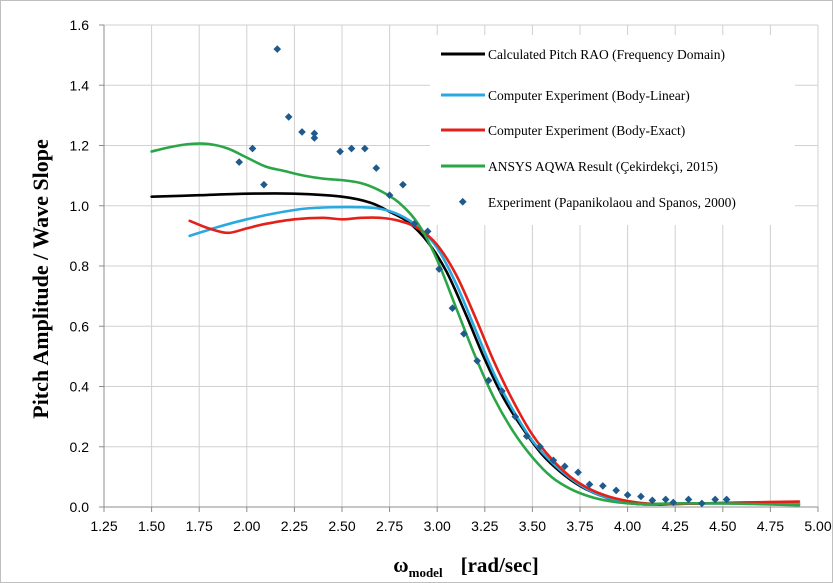 Image resolution: width=833 pixels, height=583 pixels. What do you see at coordinates (80, 266) in the screenshot?
I see `y-tick-label: 0.8` at bounding box center [80, 266].